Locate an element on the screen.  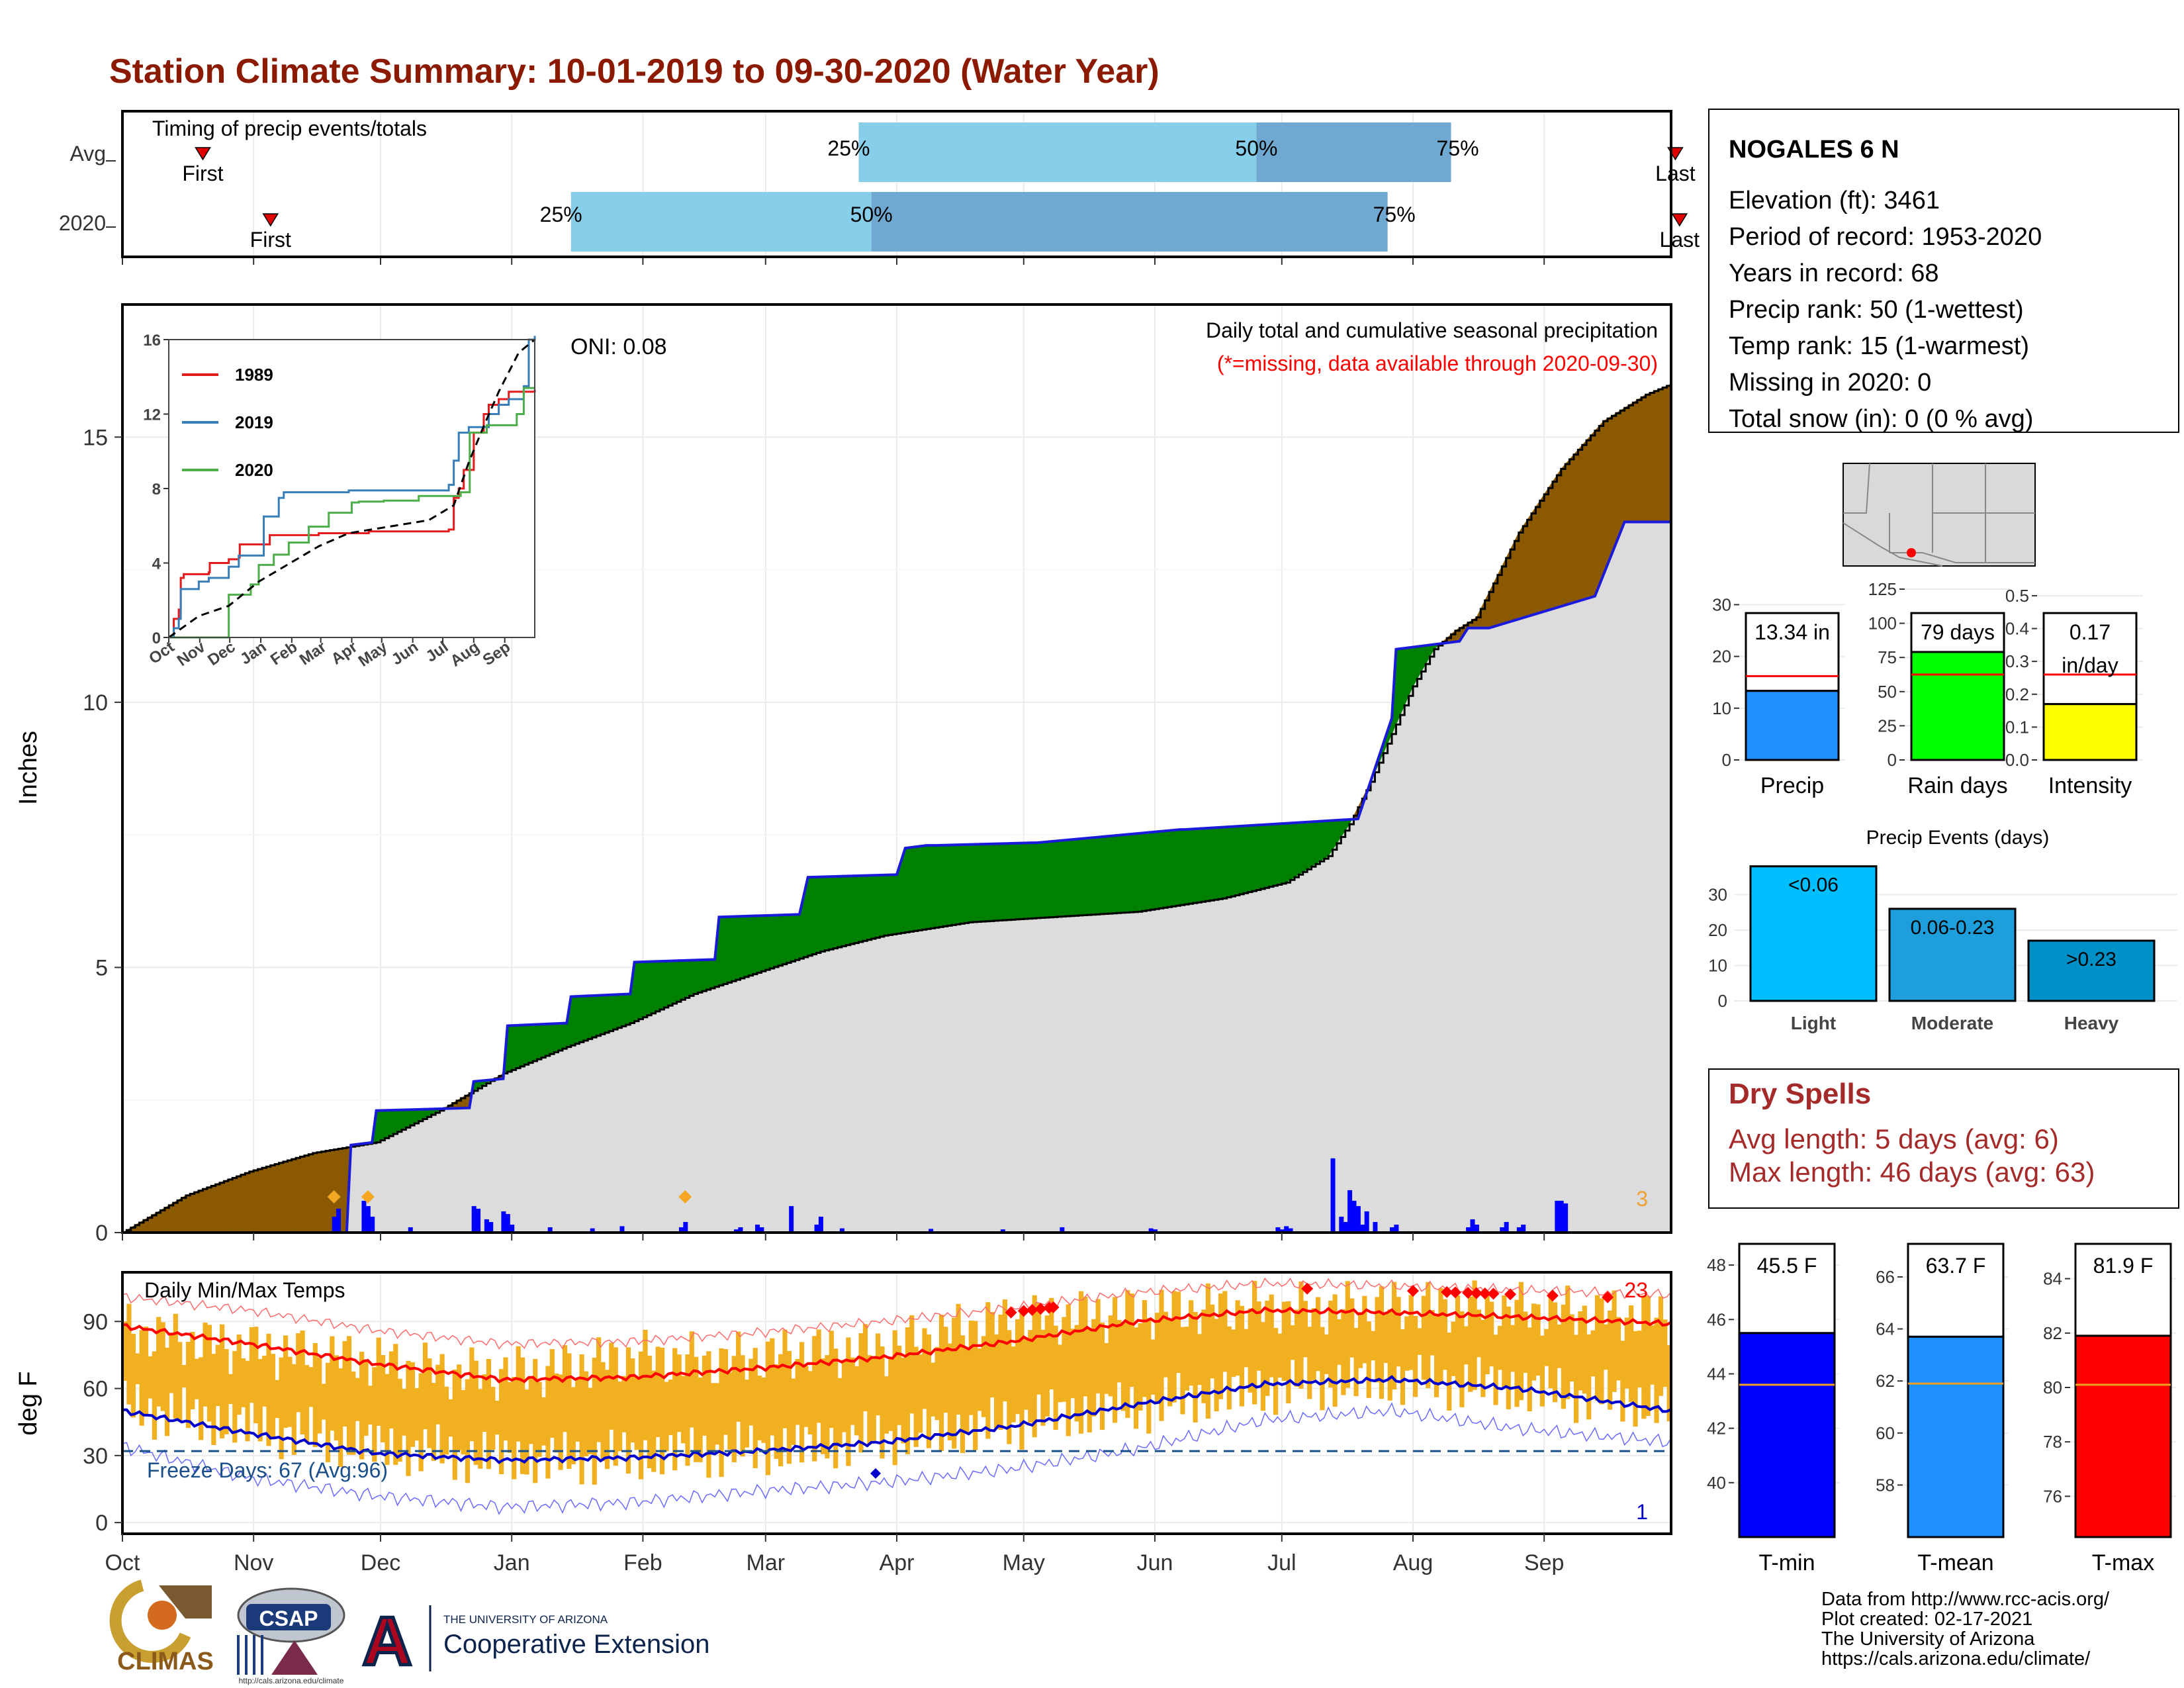
timing-label-25: 25% is located at coordinates (849, 148).